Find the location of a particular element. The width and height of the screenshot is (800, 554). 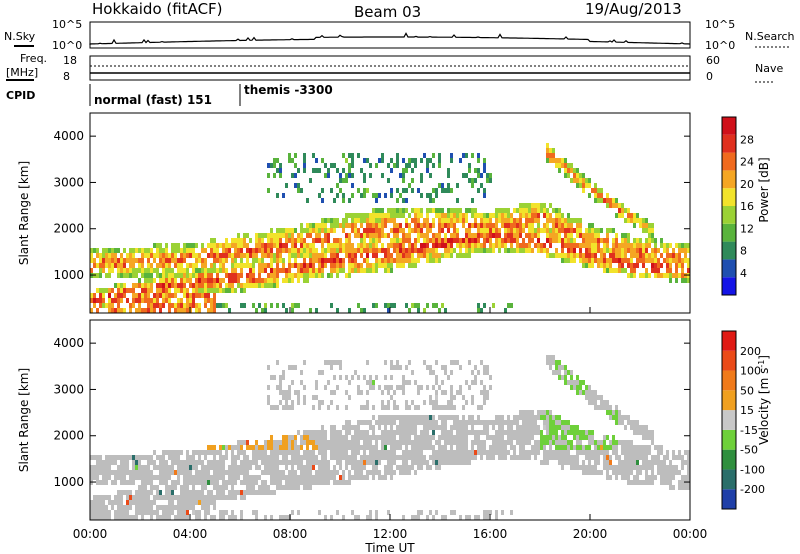

freq-tick-bottom: 8 is located at coordinates (66, 76).